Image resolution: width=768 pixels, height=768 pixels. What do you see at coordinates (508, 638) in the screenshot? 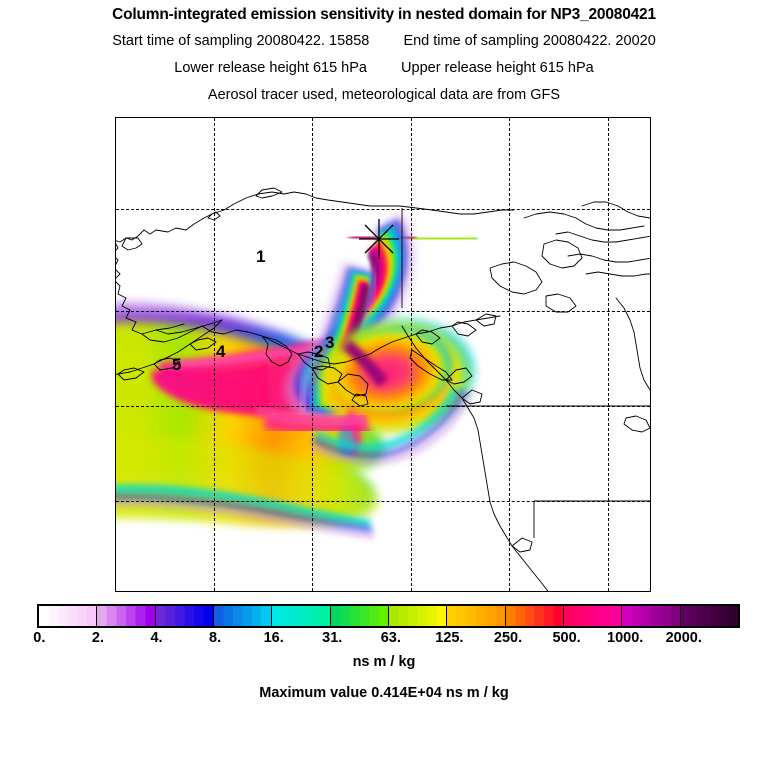
I see `colorbar-tick-label: 250.` at bounding box center [508, 638].